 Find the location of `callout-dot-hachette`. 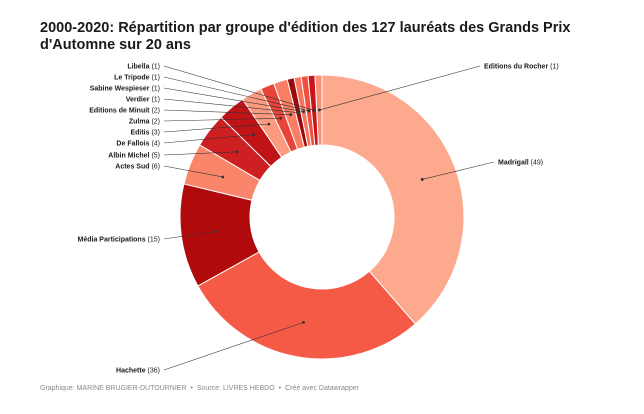

callout-dot-hachette is located at coordinates (303, 322).